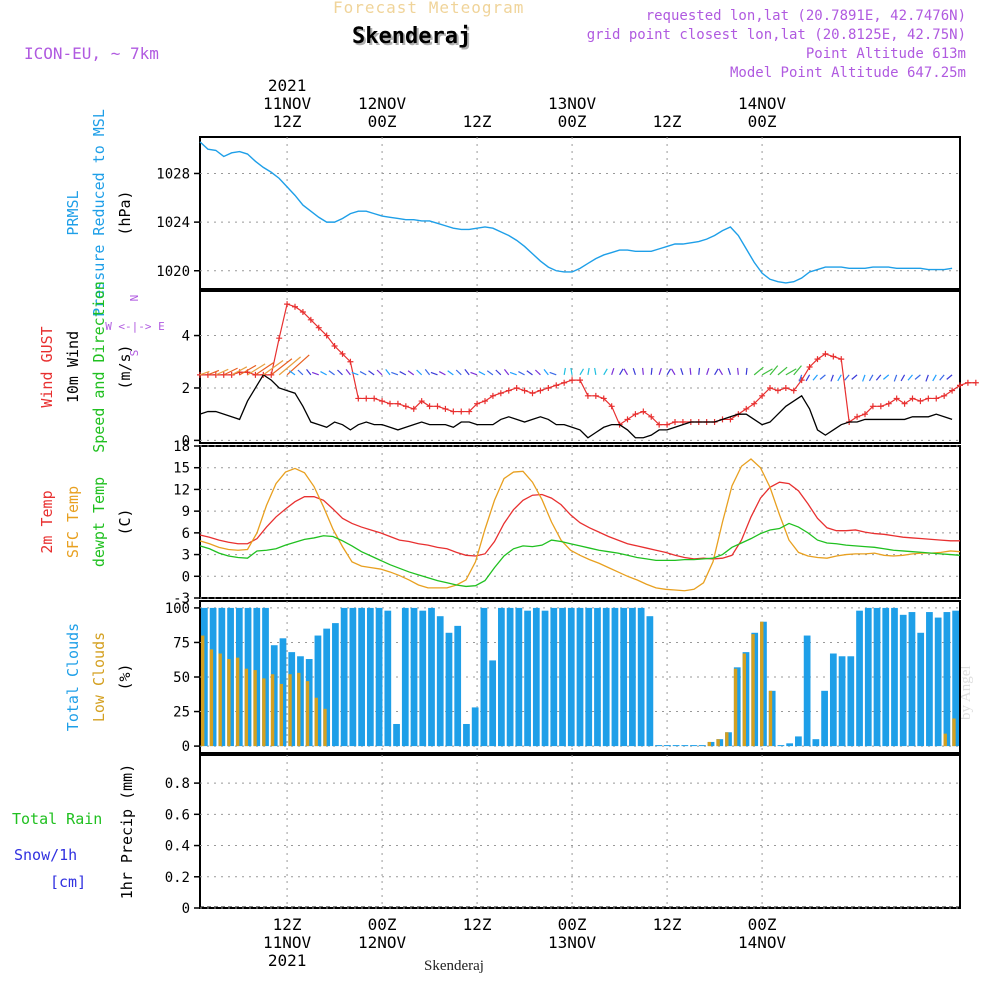  Describe the element at coordinates (177, 609) in the screenshot. I see `y-tick-label: 100` at that location.